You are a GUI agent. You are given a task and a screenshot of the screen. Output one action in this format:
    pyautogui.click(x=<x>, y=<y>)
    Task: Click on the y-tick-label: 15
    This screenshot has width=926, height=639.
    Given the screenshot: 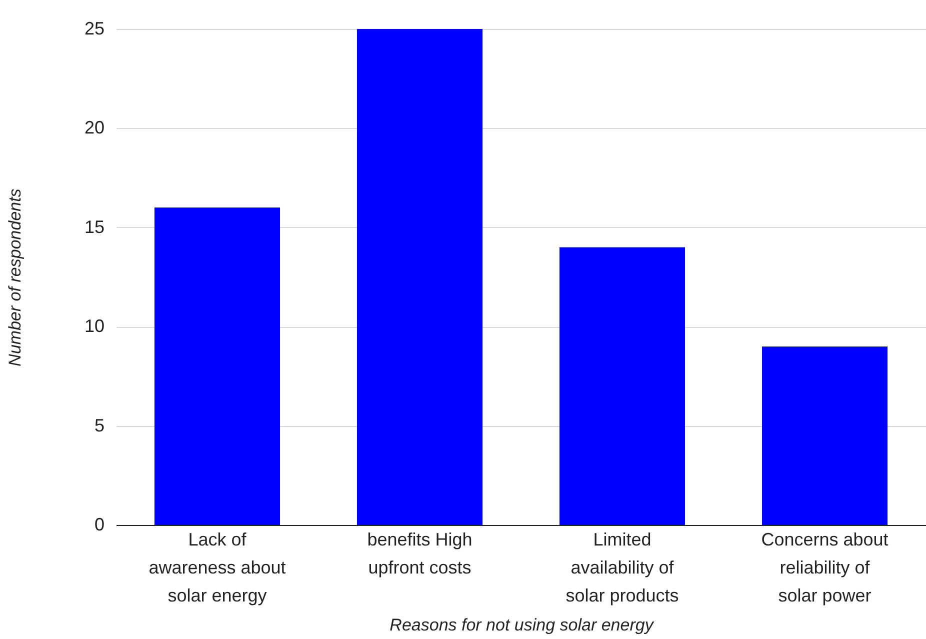 What is the action you would take?
    pyautogui.click(x=94, y=226)
    